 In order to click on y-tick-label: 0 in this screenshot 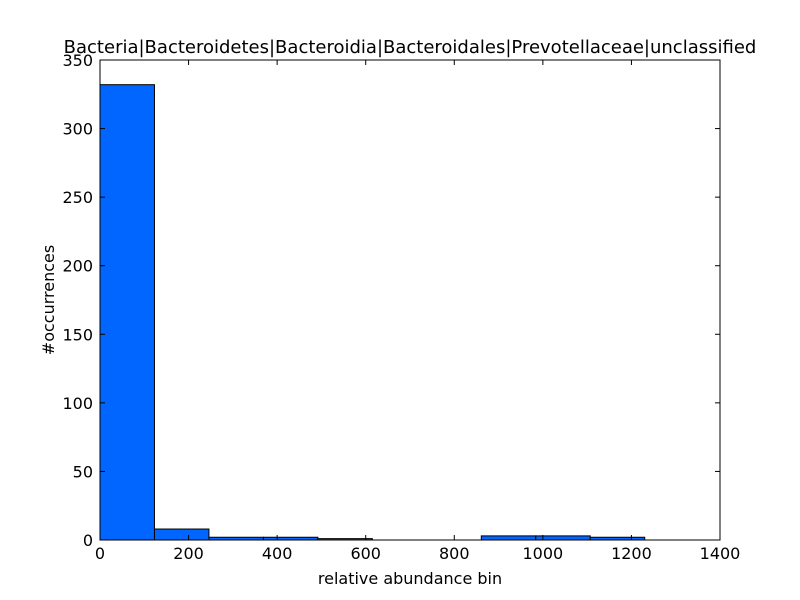, I will do `click(88, 540)`.